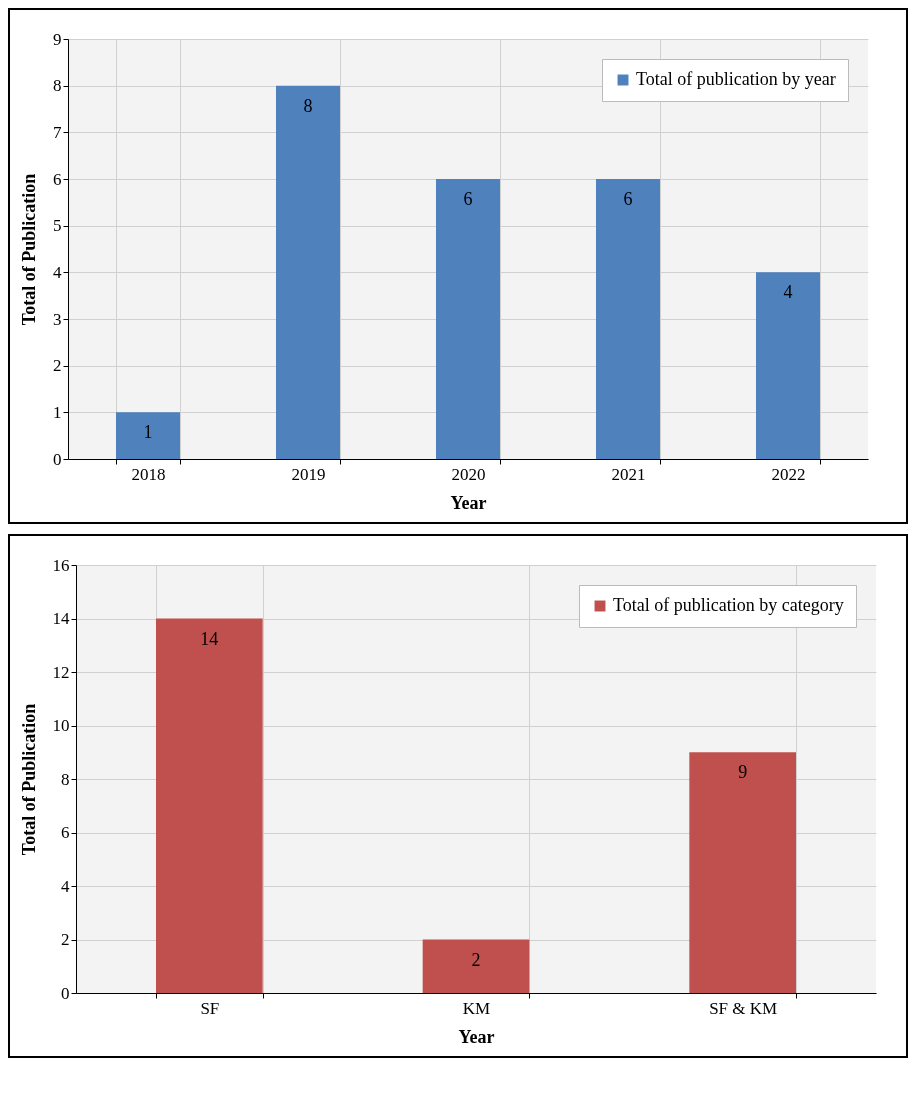  I want to click on legend-label: Total of publication by category, so click(728, 605).